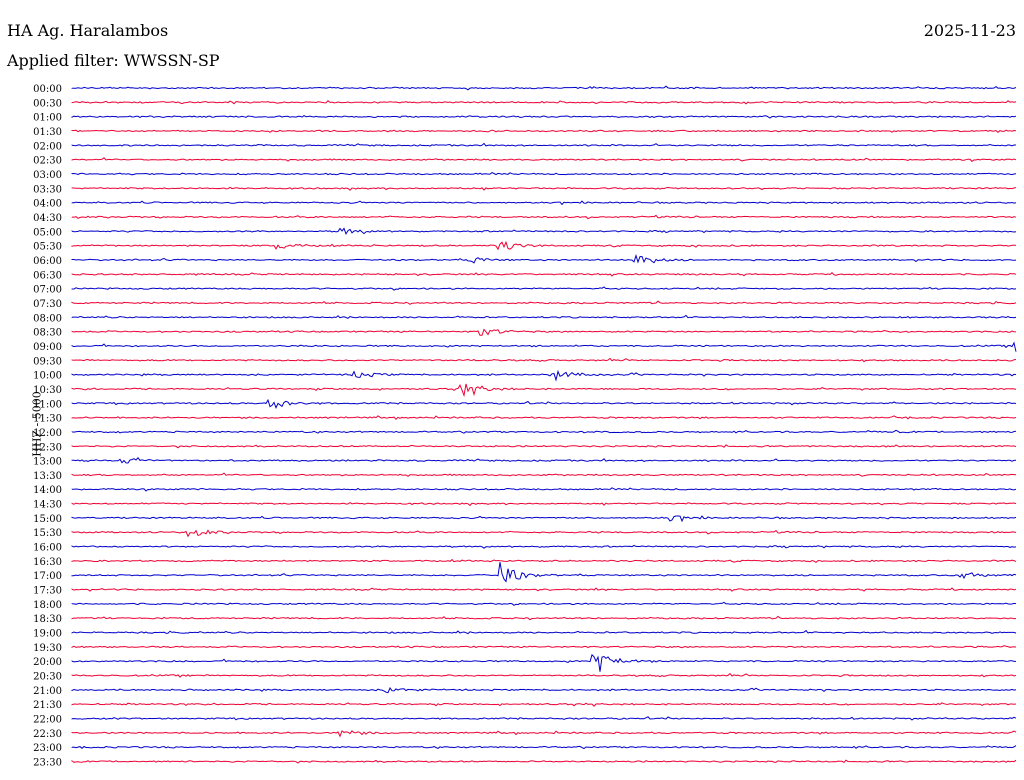 Image resolution: width=1024 pixels, height=780 pixels. Describe the element at coordinates (47, 619) in the screenshot. I see `row-time-label: 18:30` at that location.